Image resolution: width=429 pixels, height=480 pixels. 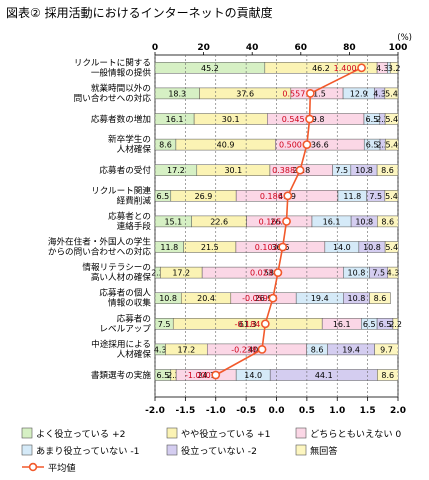 I want to click on category-label: 情報リテラシーの, so click(x=116, y=267).